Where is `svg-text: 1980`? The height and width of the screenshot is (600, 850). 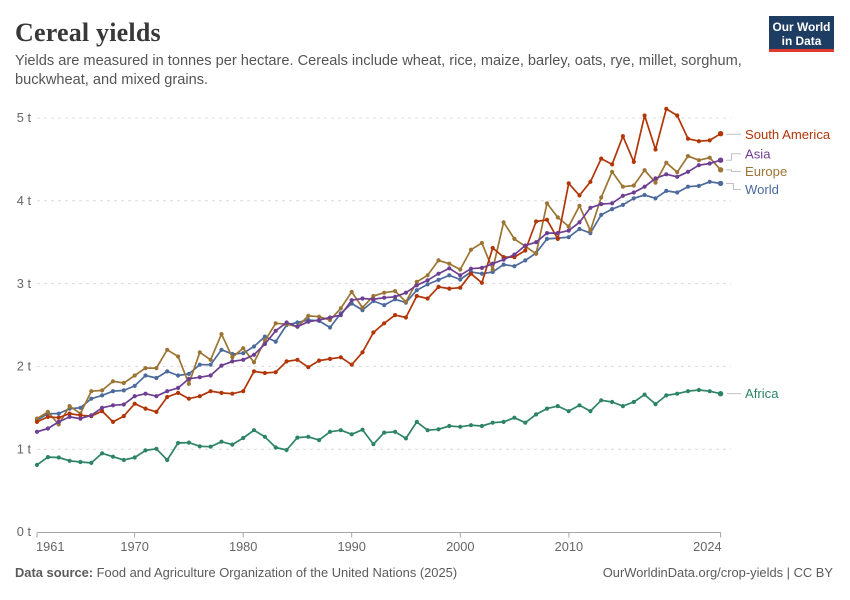
svg-text: 1980 is located at coordinates (243, 546).